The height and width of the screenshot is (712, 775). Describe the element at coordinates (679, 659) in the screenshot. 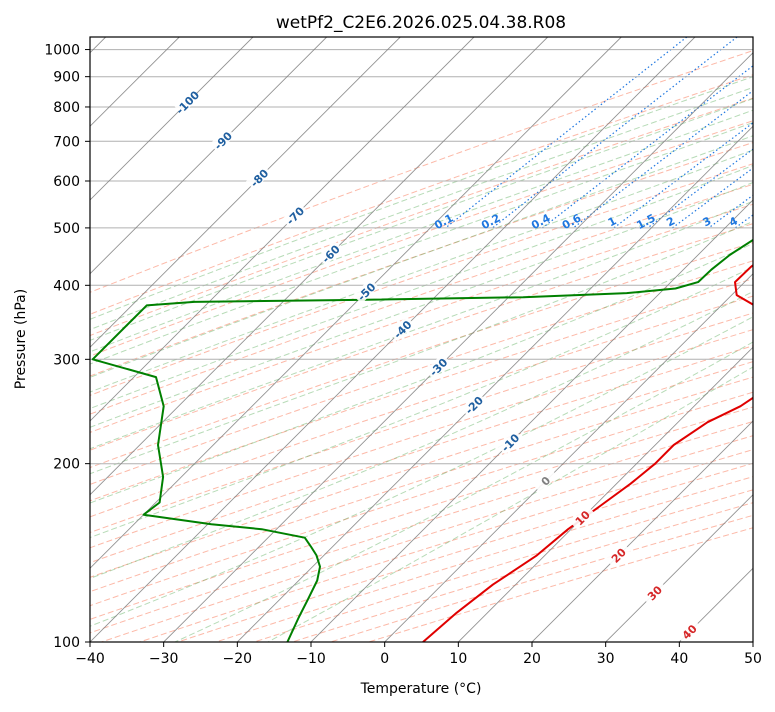

I see `x-tick-label: 40` at that location.